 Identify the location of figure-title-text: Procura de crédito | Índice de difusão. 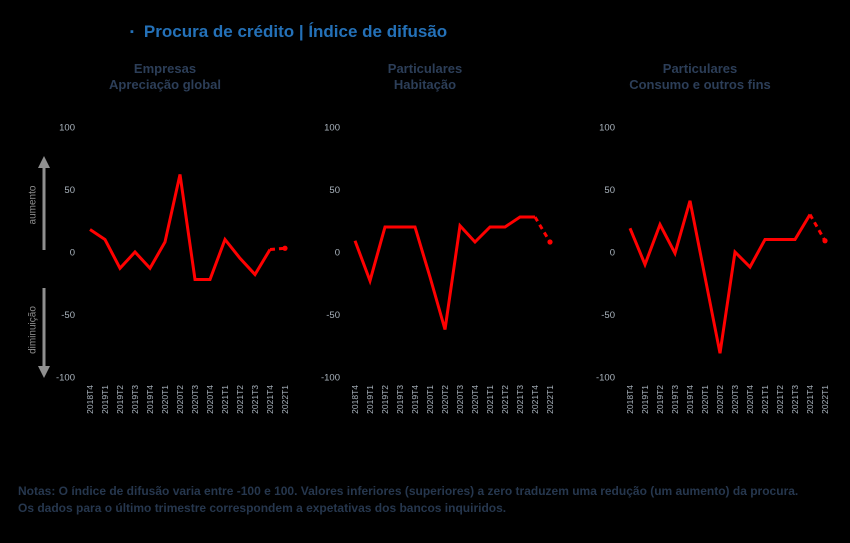
(295, 31).